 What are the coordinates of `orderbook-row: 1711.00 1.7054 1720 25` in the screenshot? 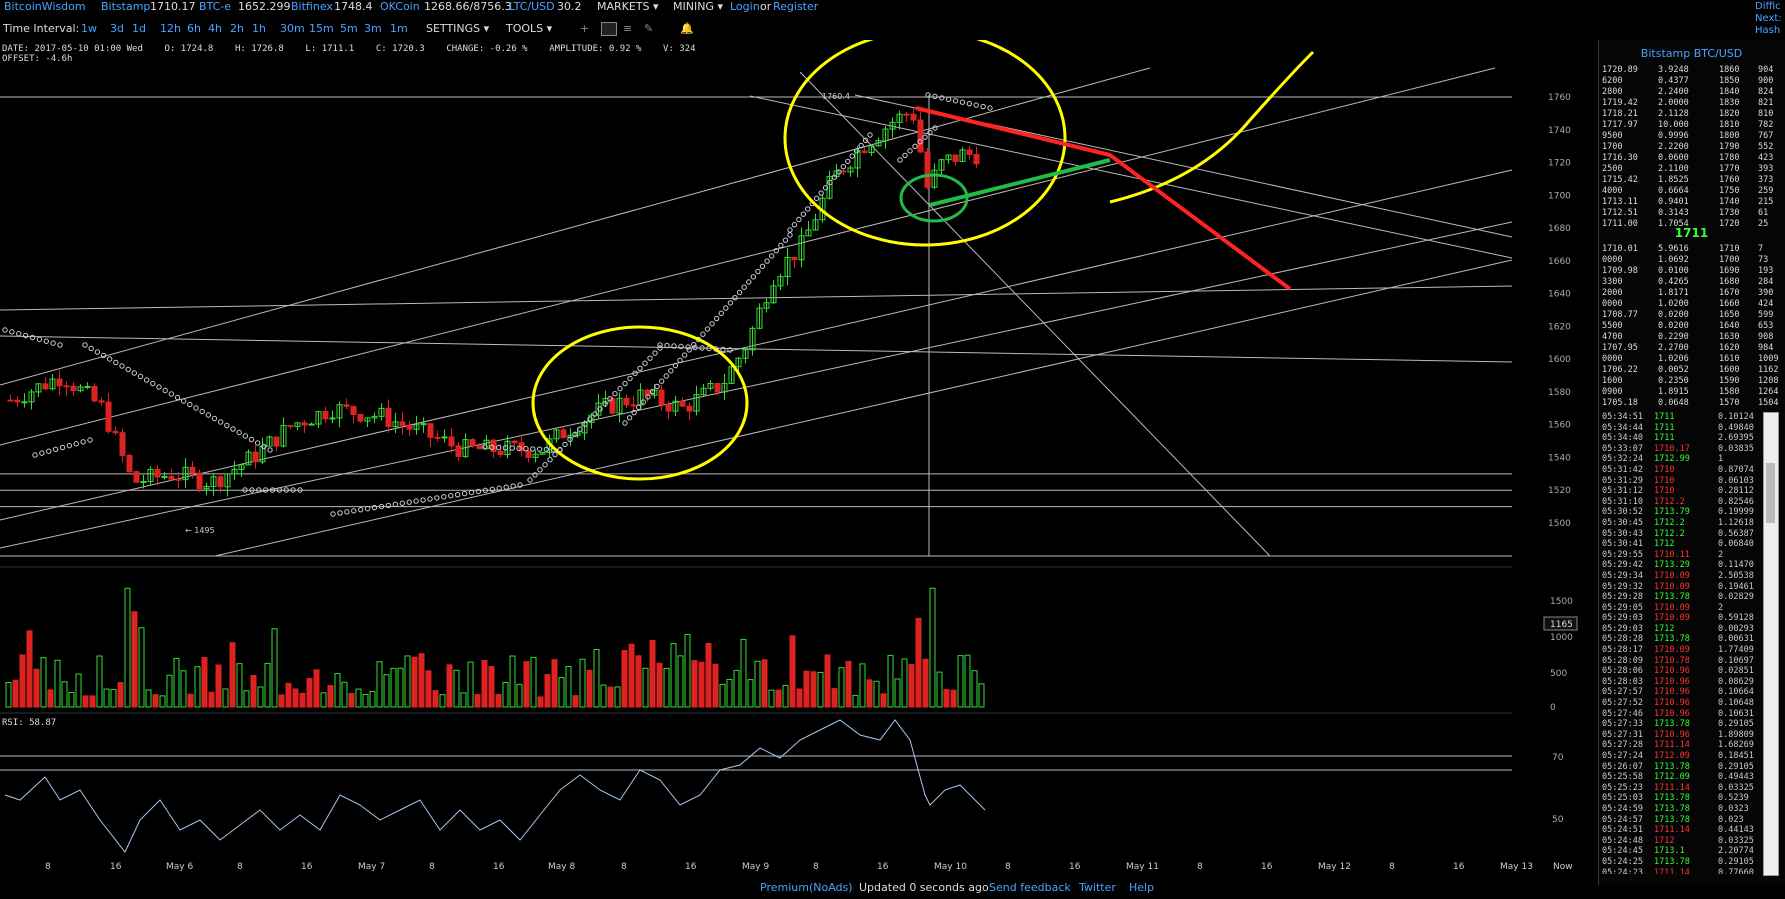 It's located at (1692, 224).